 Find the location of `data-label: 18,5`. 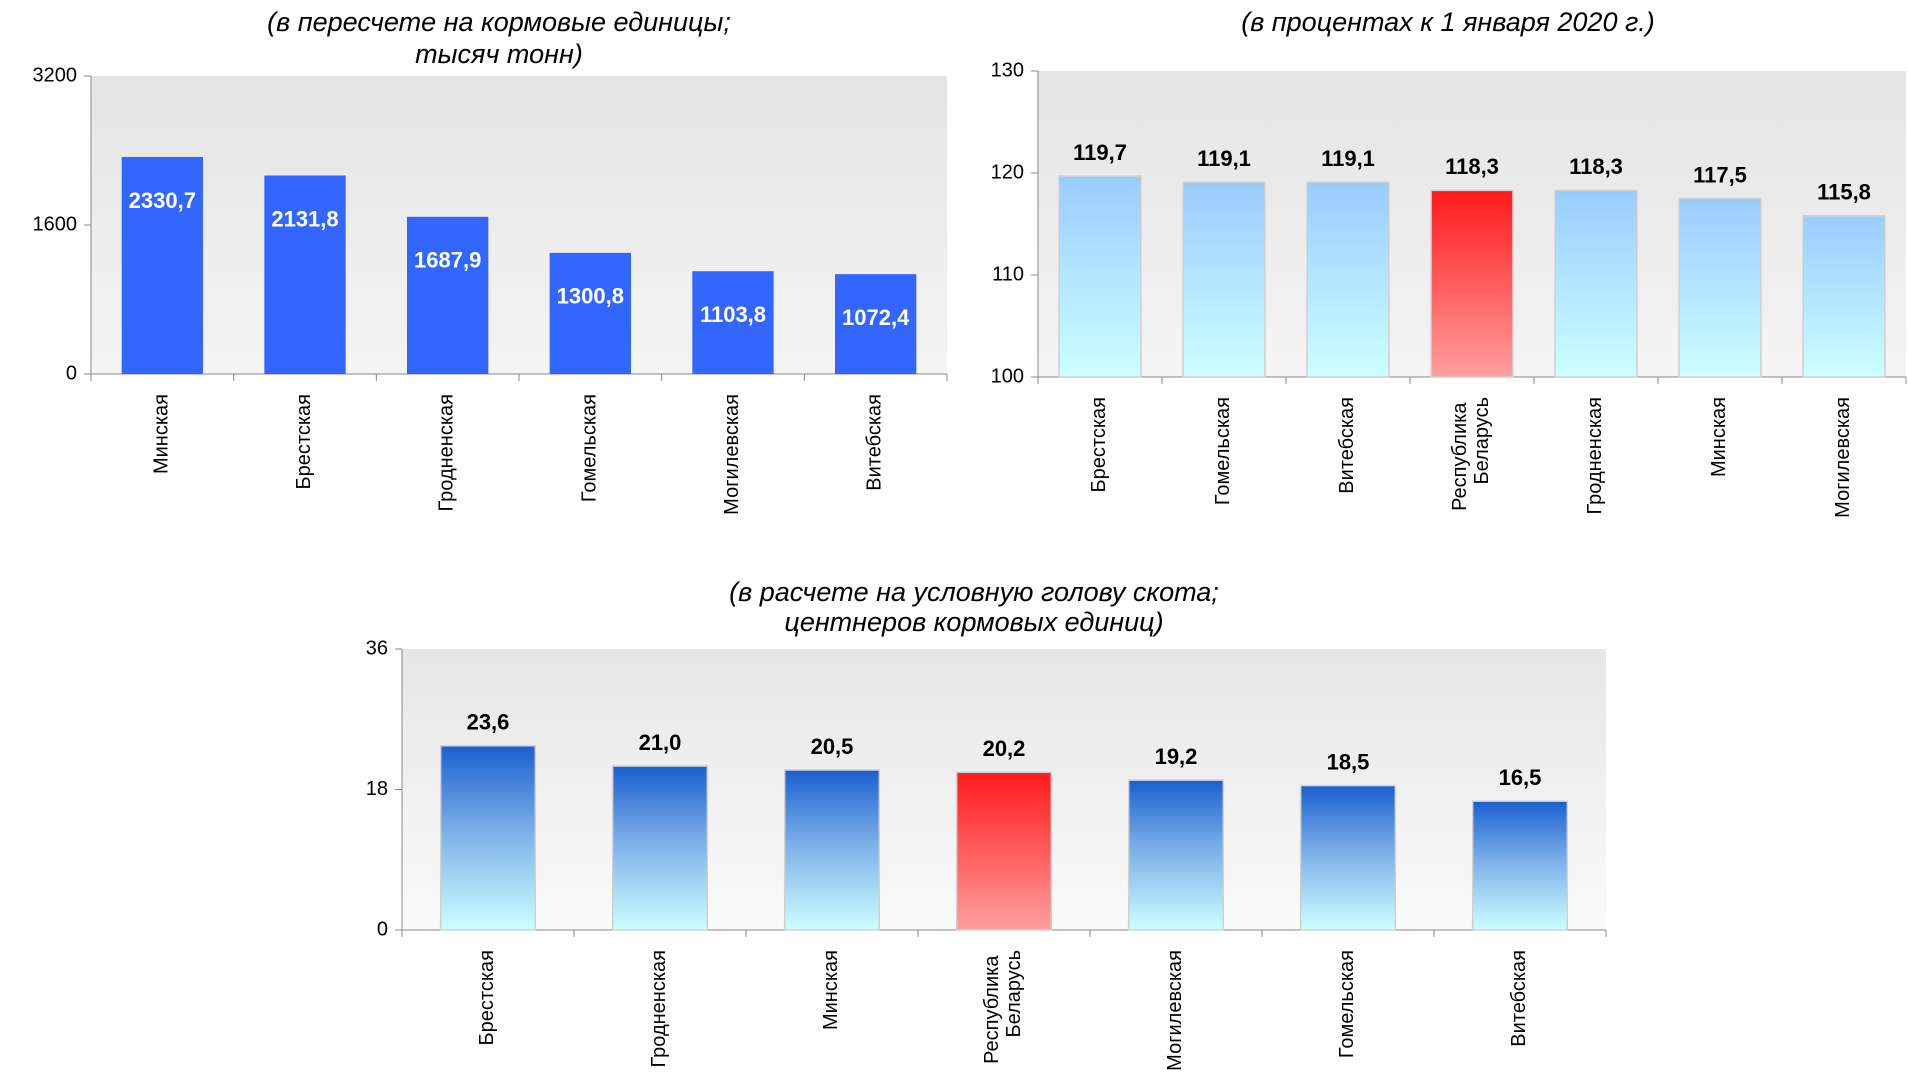

data-label: 18,5 is located at coordinates (1348, 761).